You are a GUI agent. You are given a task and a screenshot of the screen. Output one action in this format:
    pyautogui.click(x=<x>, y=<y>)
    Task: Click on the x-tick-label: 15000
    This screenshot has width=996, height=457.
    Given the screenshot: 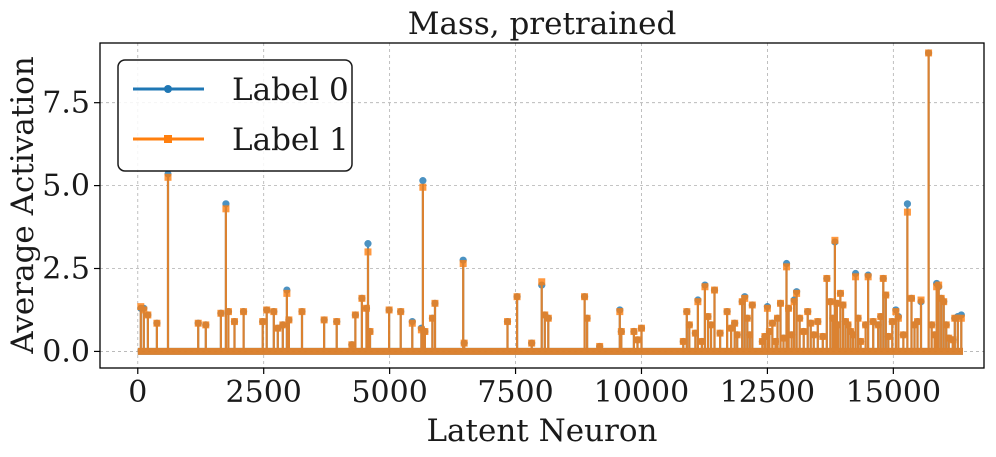 What is the action you would take?
    pyautogui.click(x=893, y=392)
    